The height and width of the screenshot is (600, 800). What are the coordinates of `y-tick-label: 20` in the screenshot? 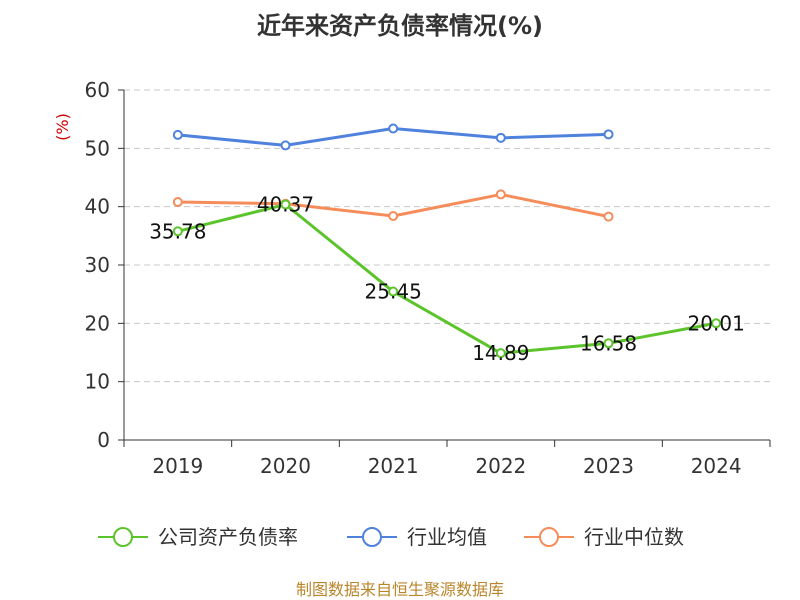 It's located at (97, 323).